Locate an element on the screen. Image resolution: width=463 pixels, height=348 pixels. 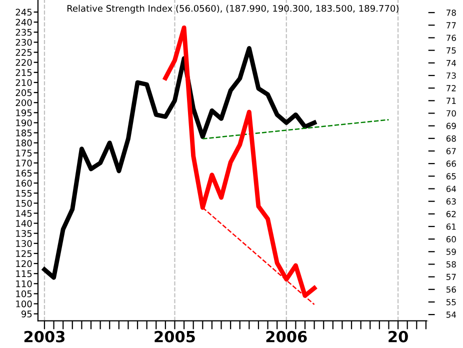
y2-tick-label: 54 is located at coordinates (451, 315).